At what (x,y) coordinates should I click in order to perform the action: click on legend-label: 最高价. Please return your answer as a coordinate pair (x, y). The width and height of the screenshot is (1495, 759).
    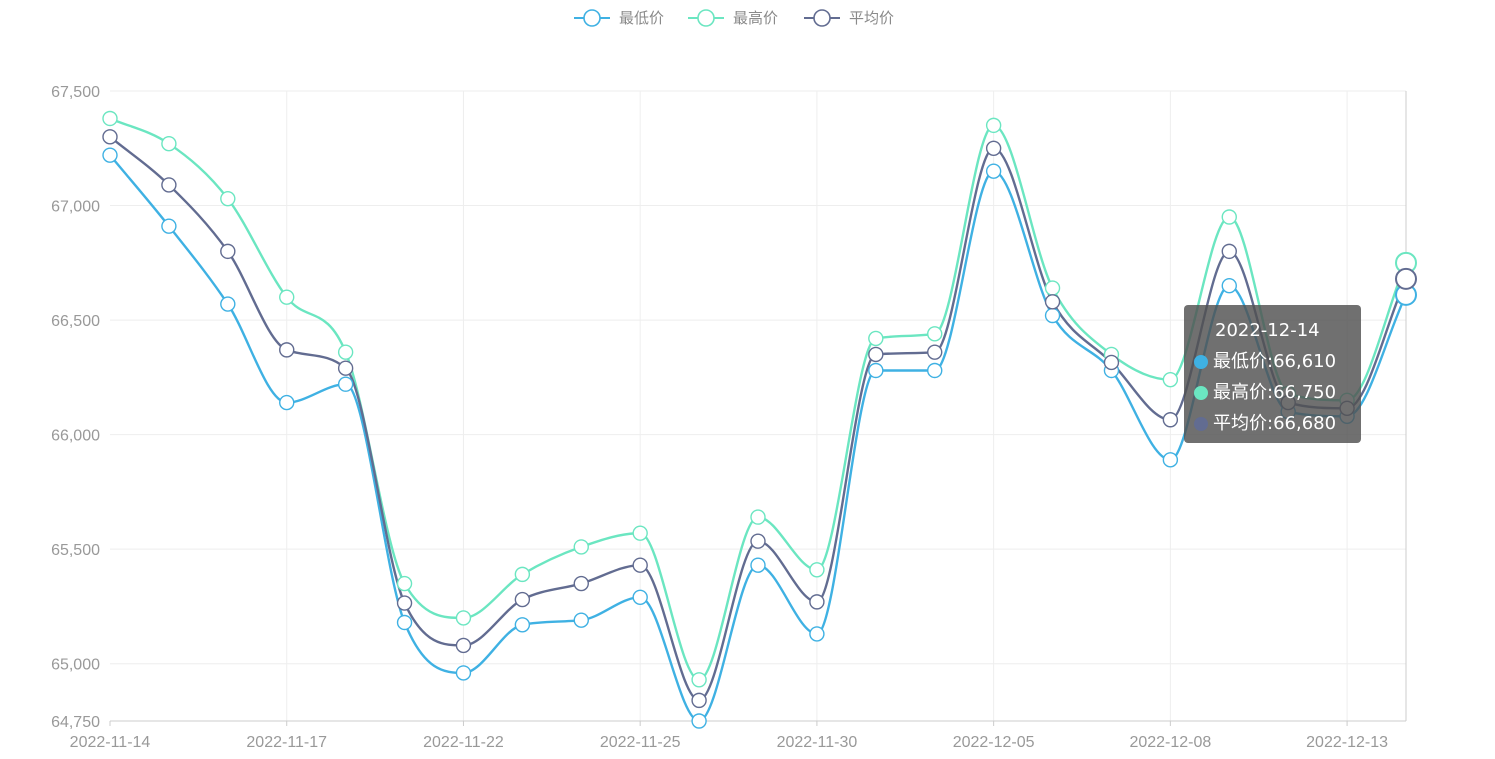
    Looking at the image, I should click on (755, 18).